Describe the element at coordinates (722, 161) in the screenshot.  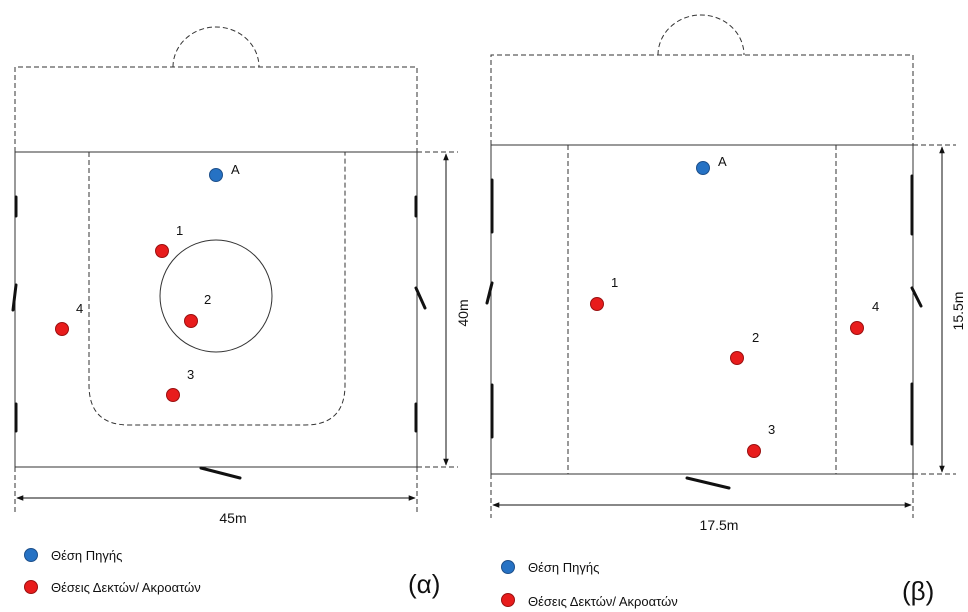
I see `source-label-b: A` at that location.